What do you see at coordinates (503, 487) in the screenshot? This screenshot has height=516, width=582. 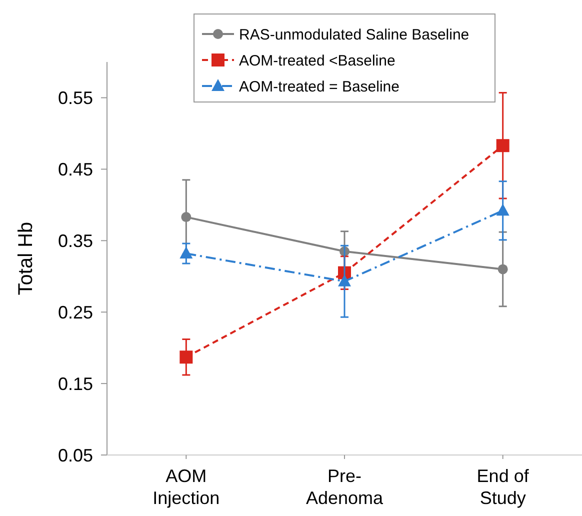 I see `x-tick-label: End of Study` at bounding box center [503, 487].